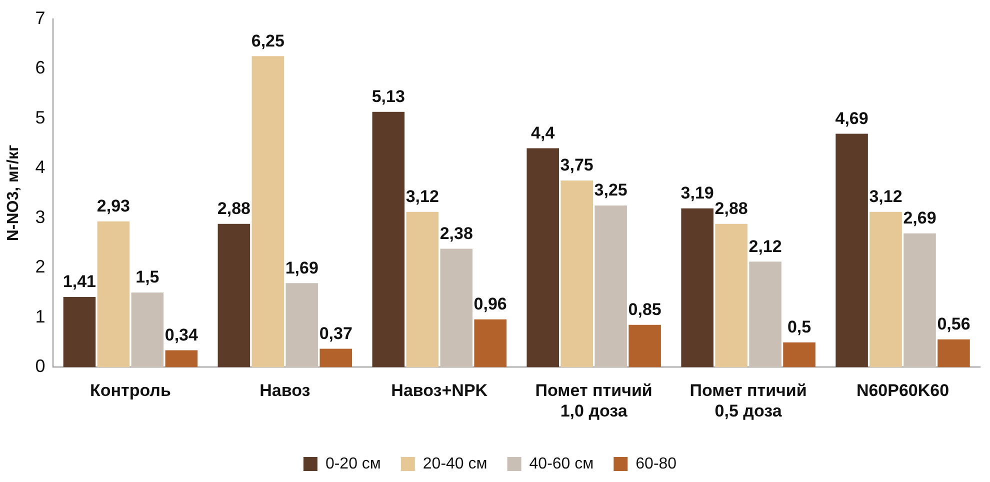 This screenshot has height=482, width=990. I want to click on data-label: 1,69, so click(301, 268).